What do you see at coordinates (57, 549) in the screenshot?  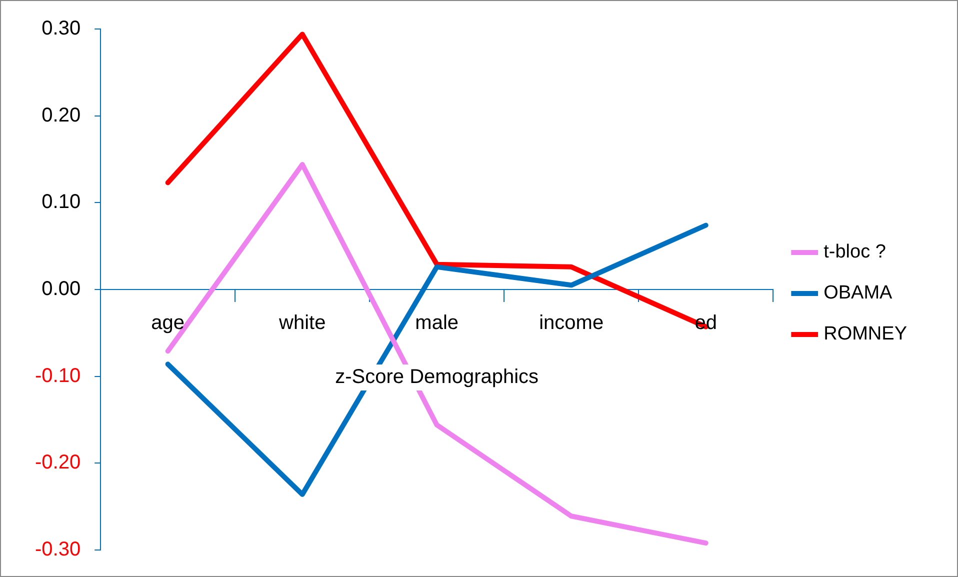 I see `y-tick-label: -0.30` at bounding box center [57, 549].